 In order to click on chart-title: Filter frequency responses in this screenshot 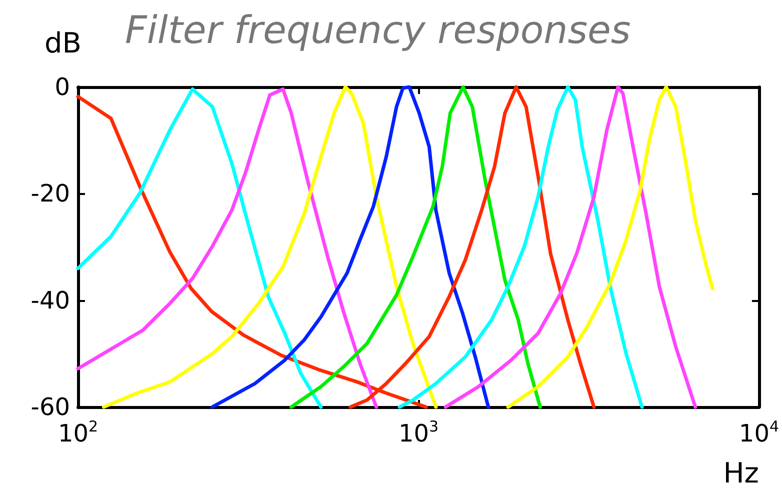, I will do `click(378, 30)`.